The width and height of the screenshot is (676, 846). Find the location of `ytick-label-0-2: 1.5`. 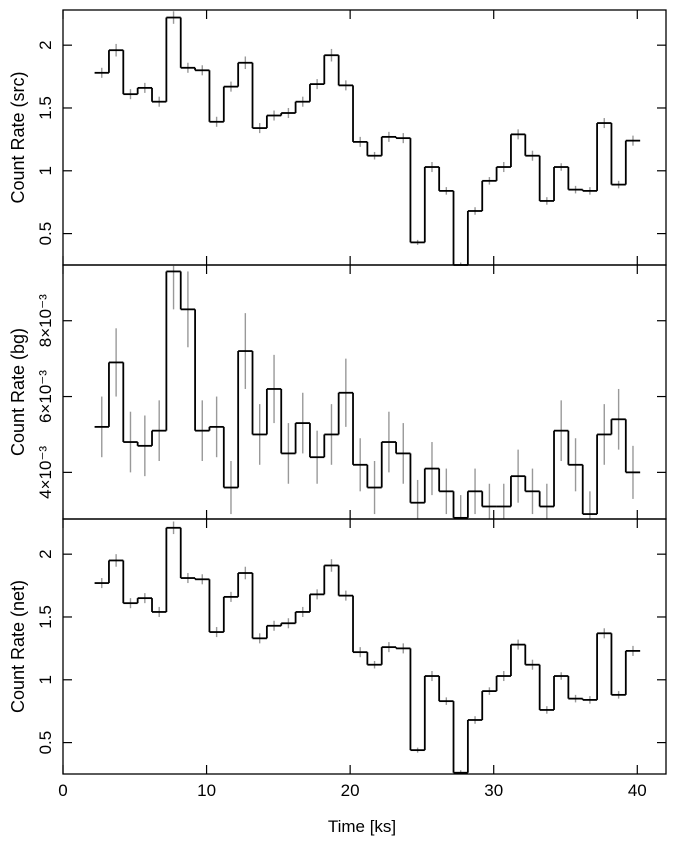

ytick-label-0-2: 1.5 is located at coordinates (45, 108).